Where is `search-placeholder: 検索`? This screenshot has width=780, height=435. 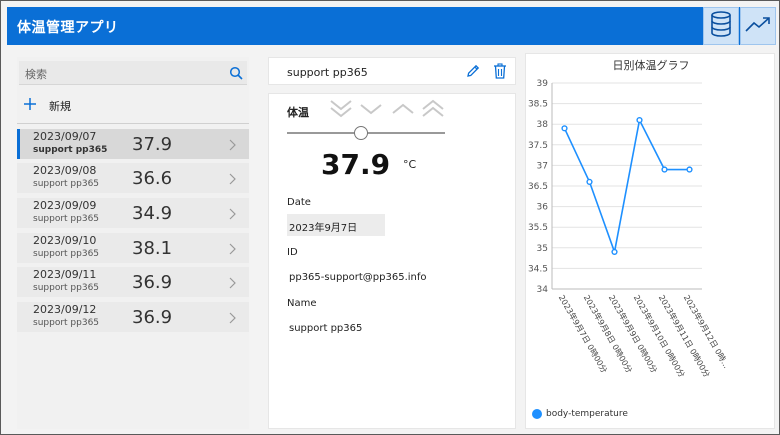 search-placeholder: 検索 is located at coordinates (36, 74).